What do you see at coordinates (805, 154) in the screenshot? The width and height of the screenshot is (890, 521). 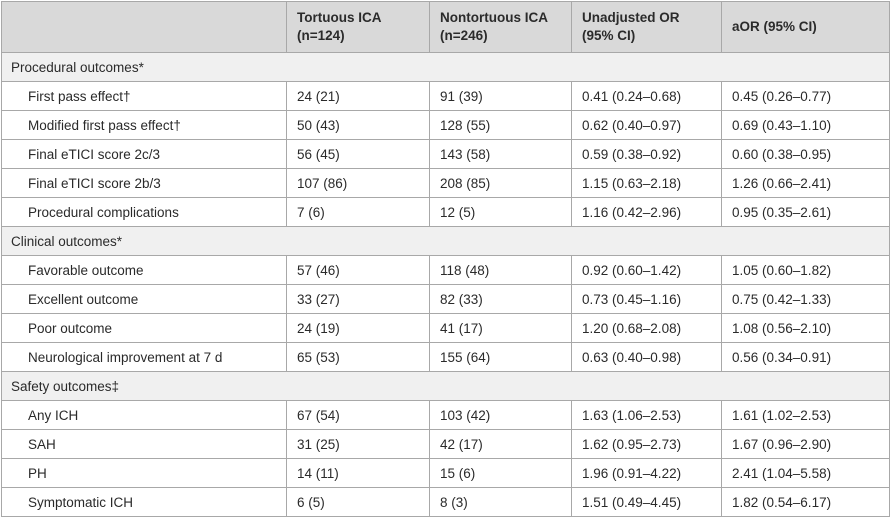 I see `cell-aor: 0.60 (0.38–0.95)` at bounding box center [805, 154].